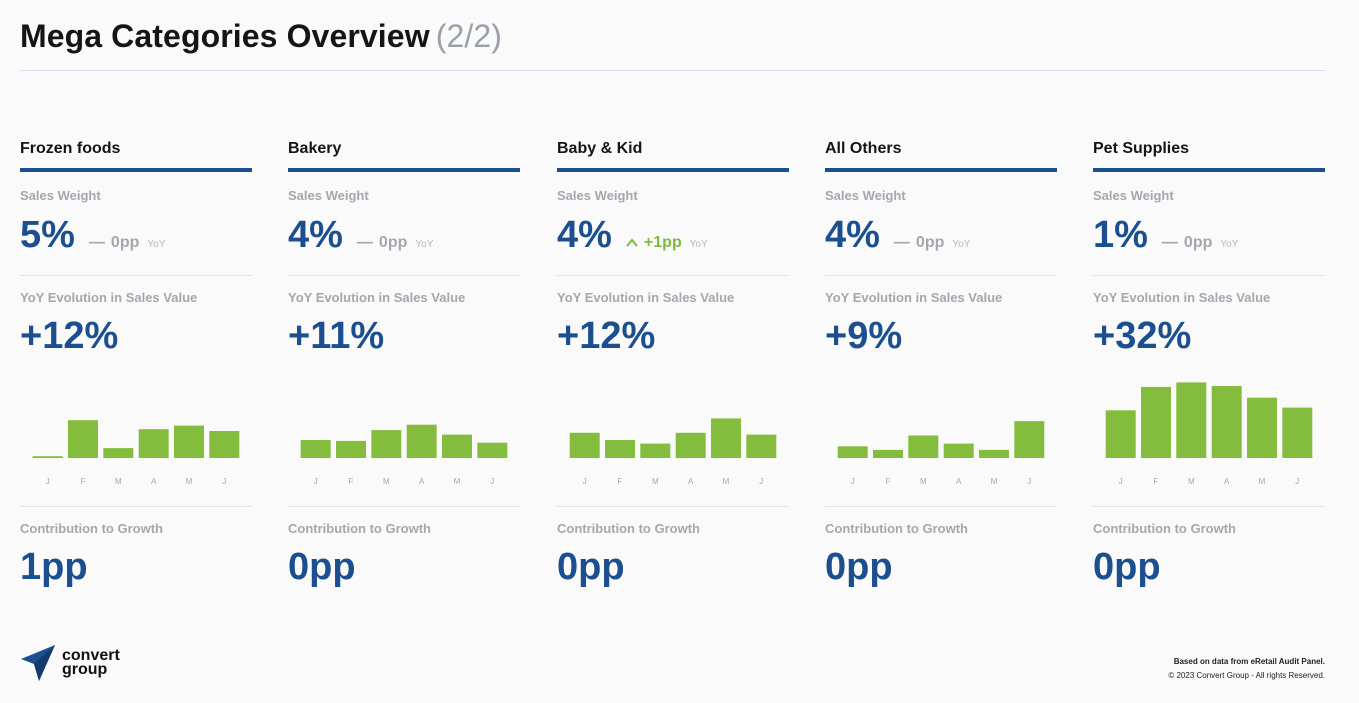  What do you see at coordinates (315, 148) in the screenshot?
I see `category-name: Bakery` at bounding box center [315, 148].